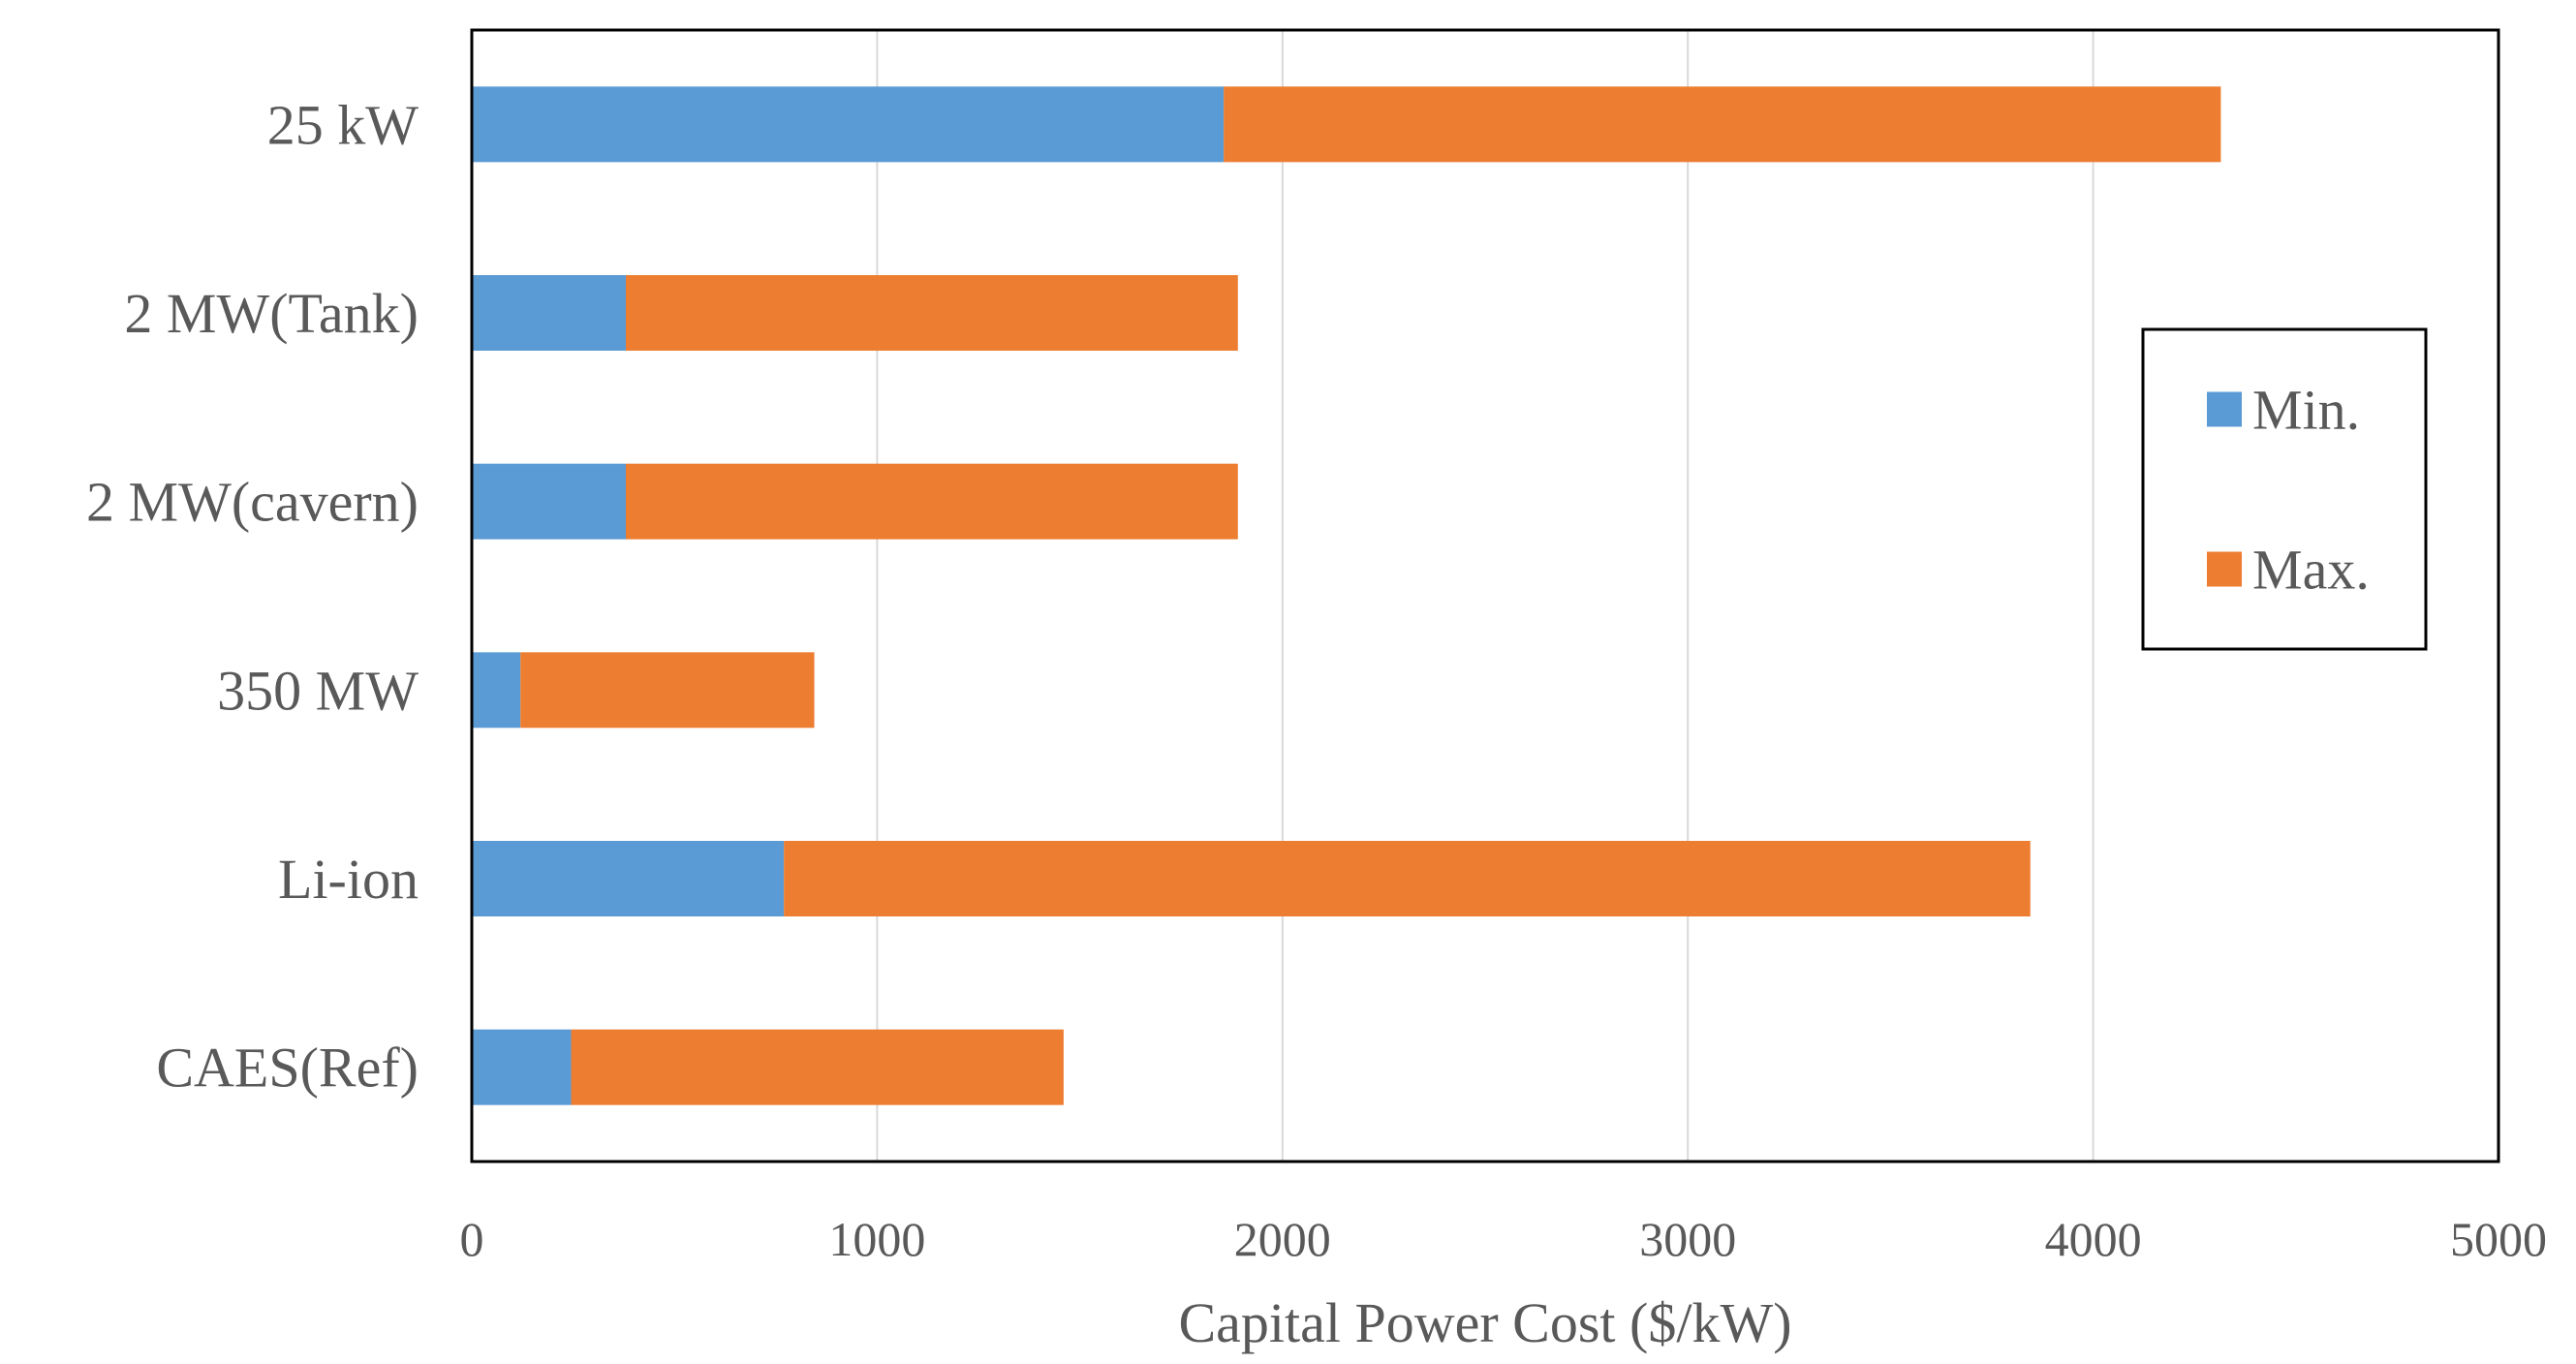 This screenshot has width=2576, height=1364. Describe the element at coordinates (1504, 1239) in the screenshot. I see `tick-labels: 0 1000 2000 3000 4000 5000` at that location.